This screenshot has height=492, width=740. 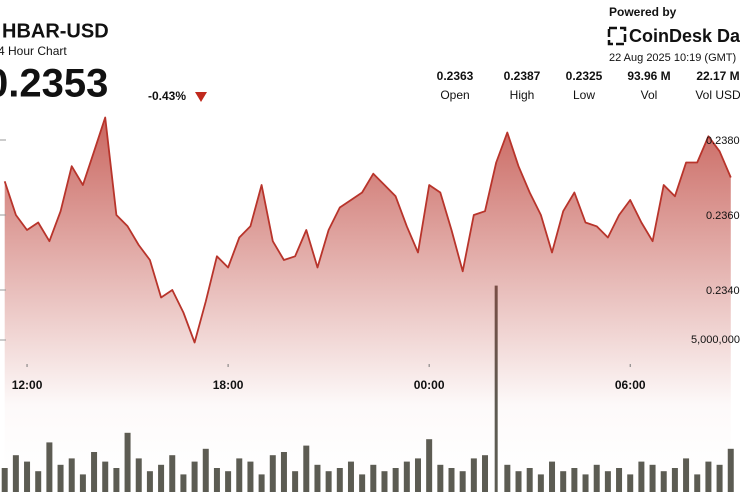 What do you see at coordinates (33, 51) in the screenshot?
I see `period: 4 Hour Chart` at bounding box center [33, 51].